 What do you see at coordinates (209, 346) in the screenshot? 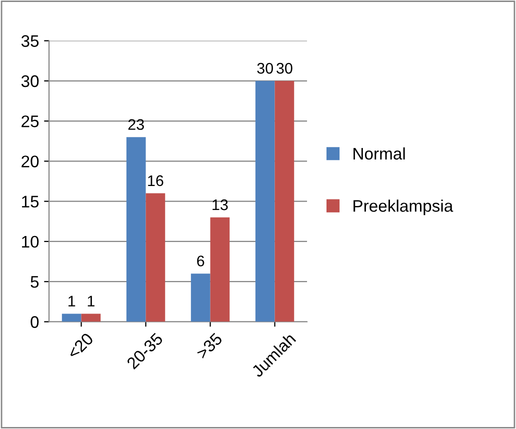
I see `x-tick-label: >35` at bounding box center [209, 346].